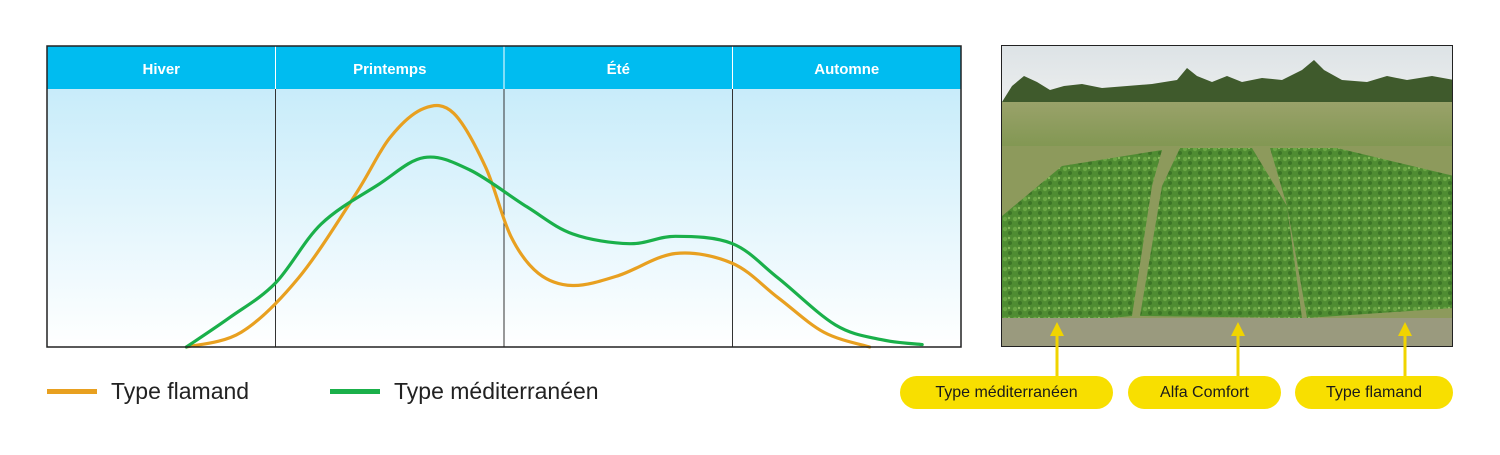  What do you see at coordinates (389, 69) in the screenshot?
I see `season-label-1: Printemps` at bounding box center [389, 69].